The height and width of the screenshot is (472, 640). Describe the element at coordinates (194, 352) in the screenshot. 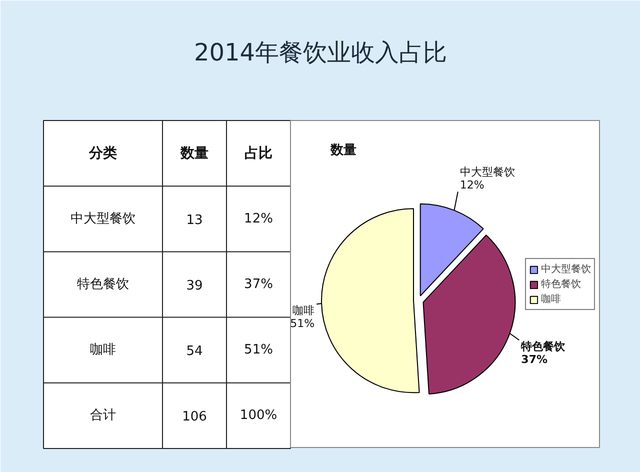

I see `data-label: 54` at that location.